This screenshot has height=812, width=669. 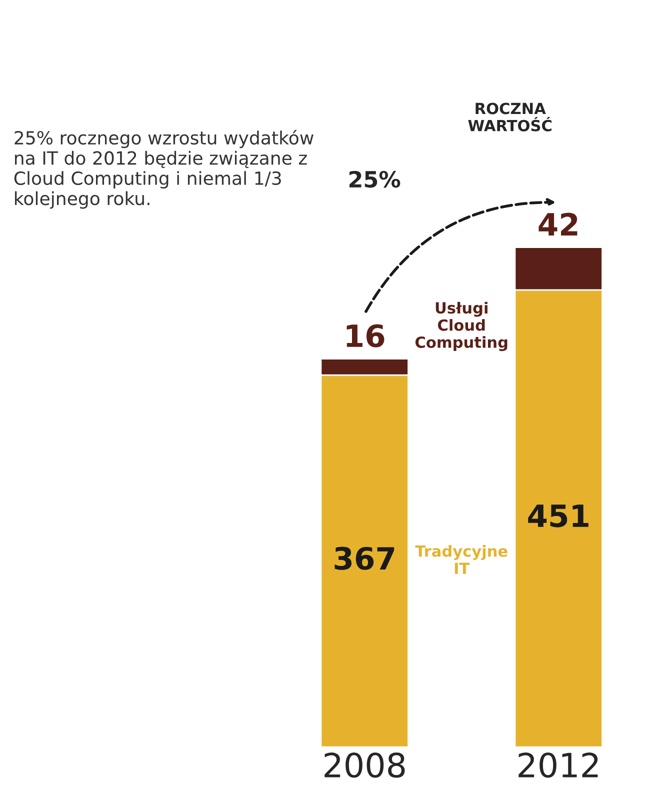 I want to click on data-label: 367, so click(x=364, y=558).